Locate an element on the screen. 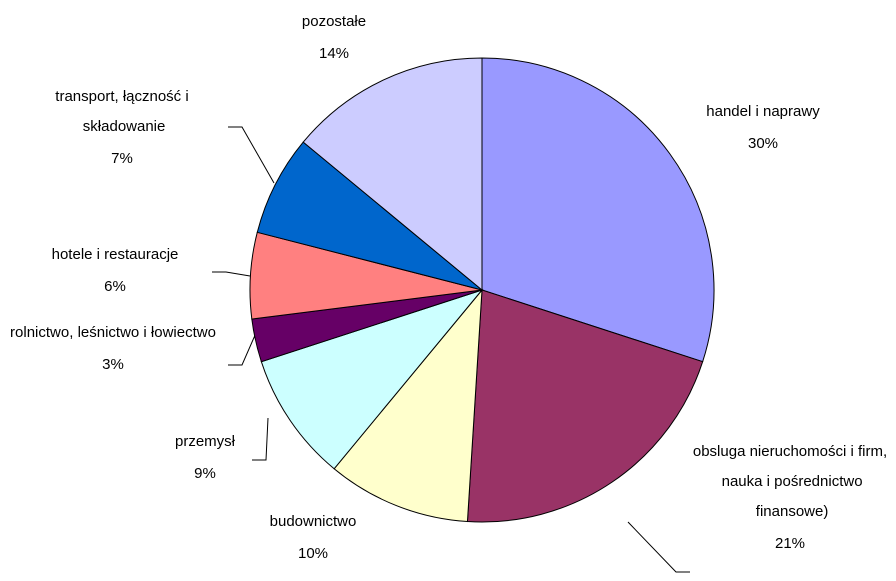  slice-label: transport, łączność i składowanie is located at coordinates (121, 111).